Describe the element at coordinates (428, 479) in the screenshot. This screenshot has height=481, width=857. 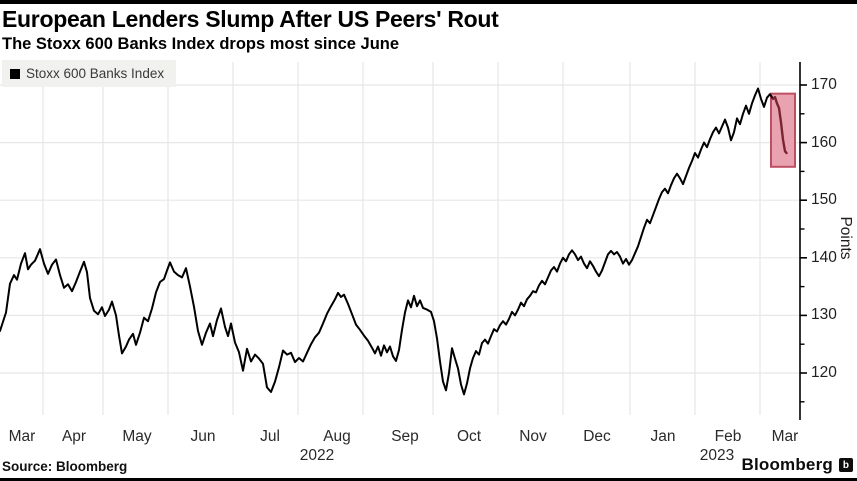
I see `bottom-rule` at that location.